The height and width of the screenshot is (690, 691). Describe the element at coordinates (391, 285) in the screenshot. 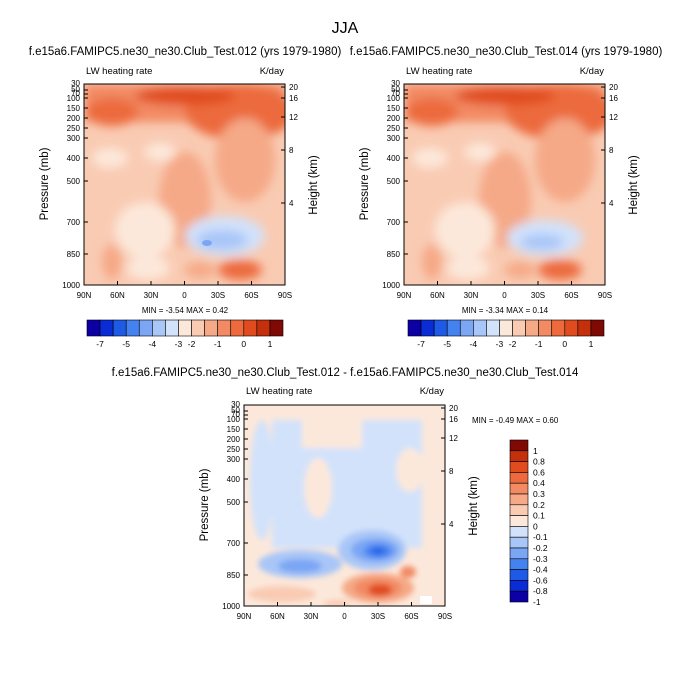

I see `panel-2-ytick-1000: 1000` at that location.